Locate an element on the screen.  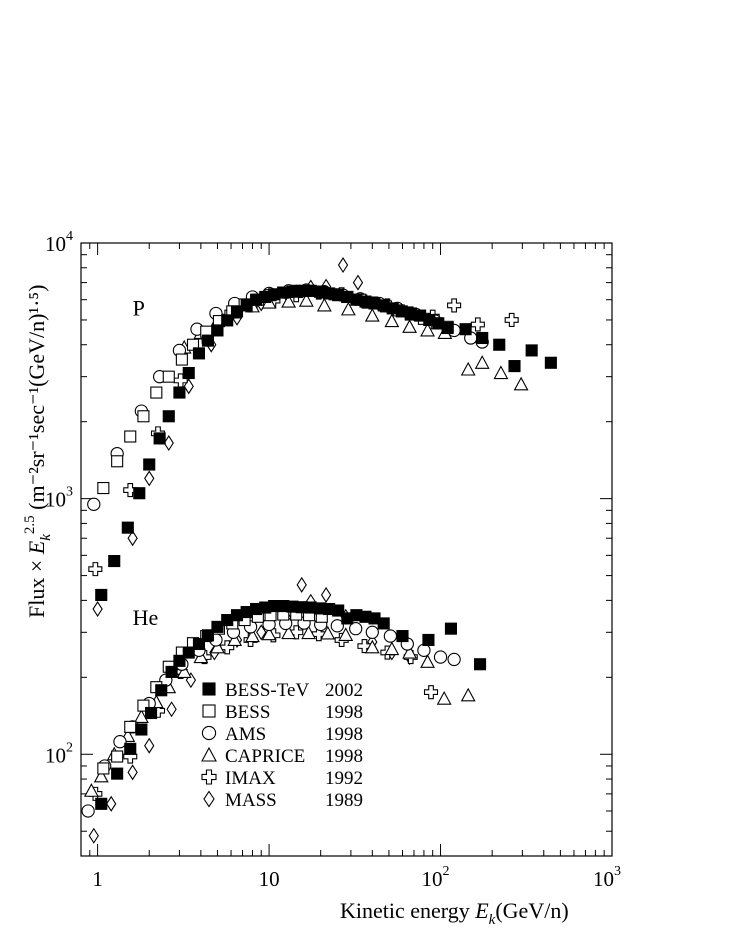
legend-entry: AMS 1998 is located at coordinates (282, 734).